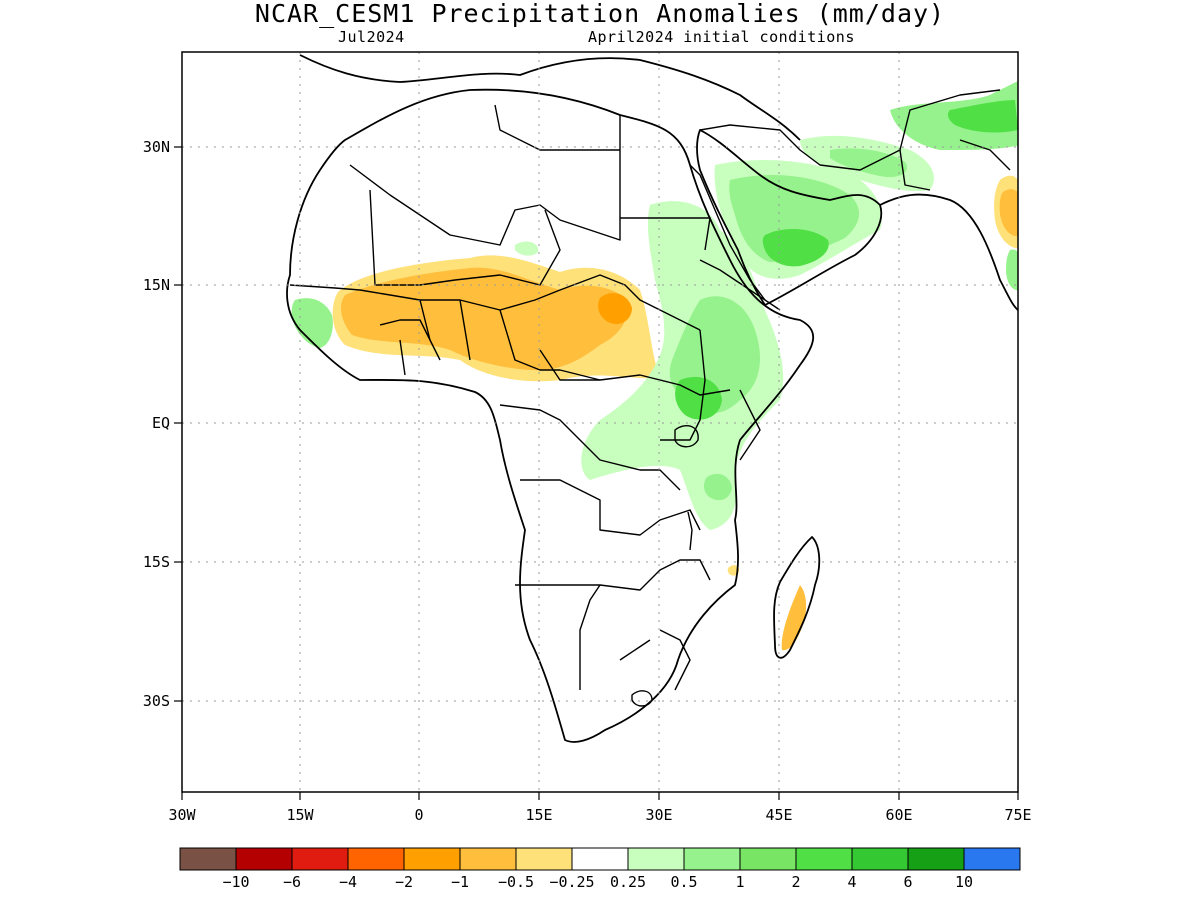 This screenshot has width=1200, height=900. I want to click on y-axis-labels: 30N 15N EQ 15S 30S, so click(156, 424).